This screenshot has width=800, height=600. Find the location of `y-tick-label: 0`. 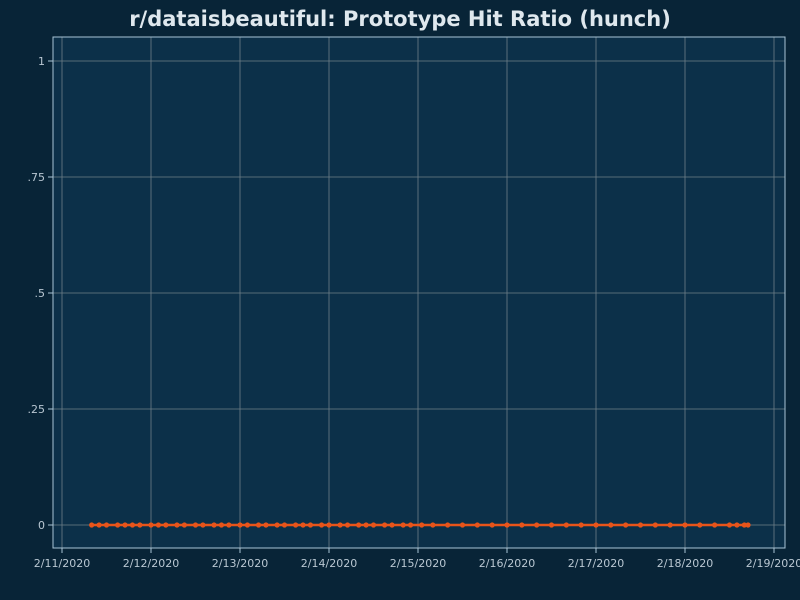

y-tick-label: 0 is located at coordinates (41, 525).